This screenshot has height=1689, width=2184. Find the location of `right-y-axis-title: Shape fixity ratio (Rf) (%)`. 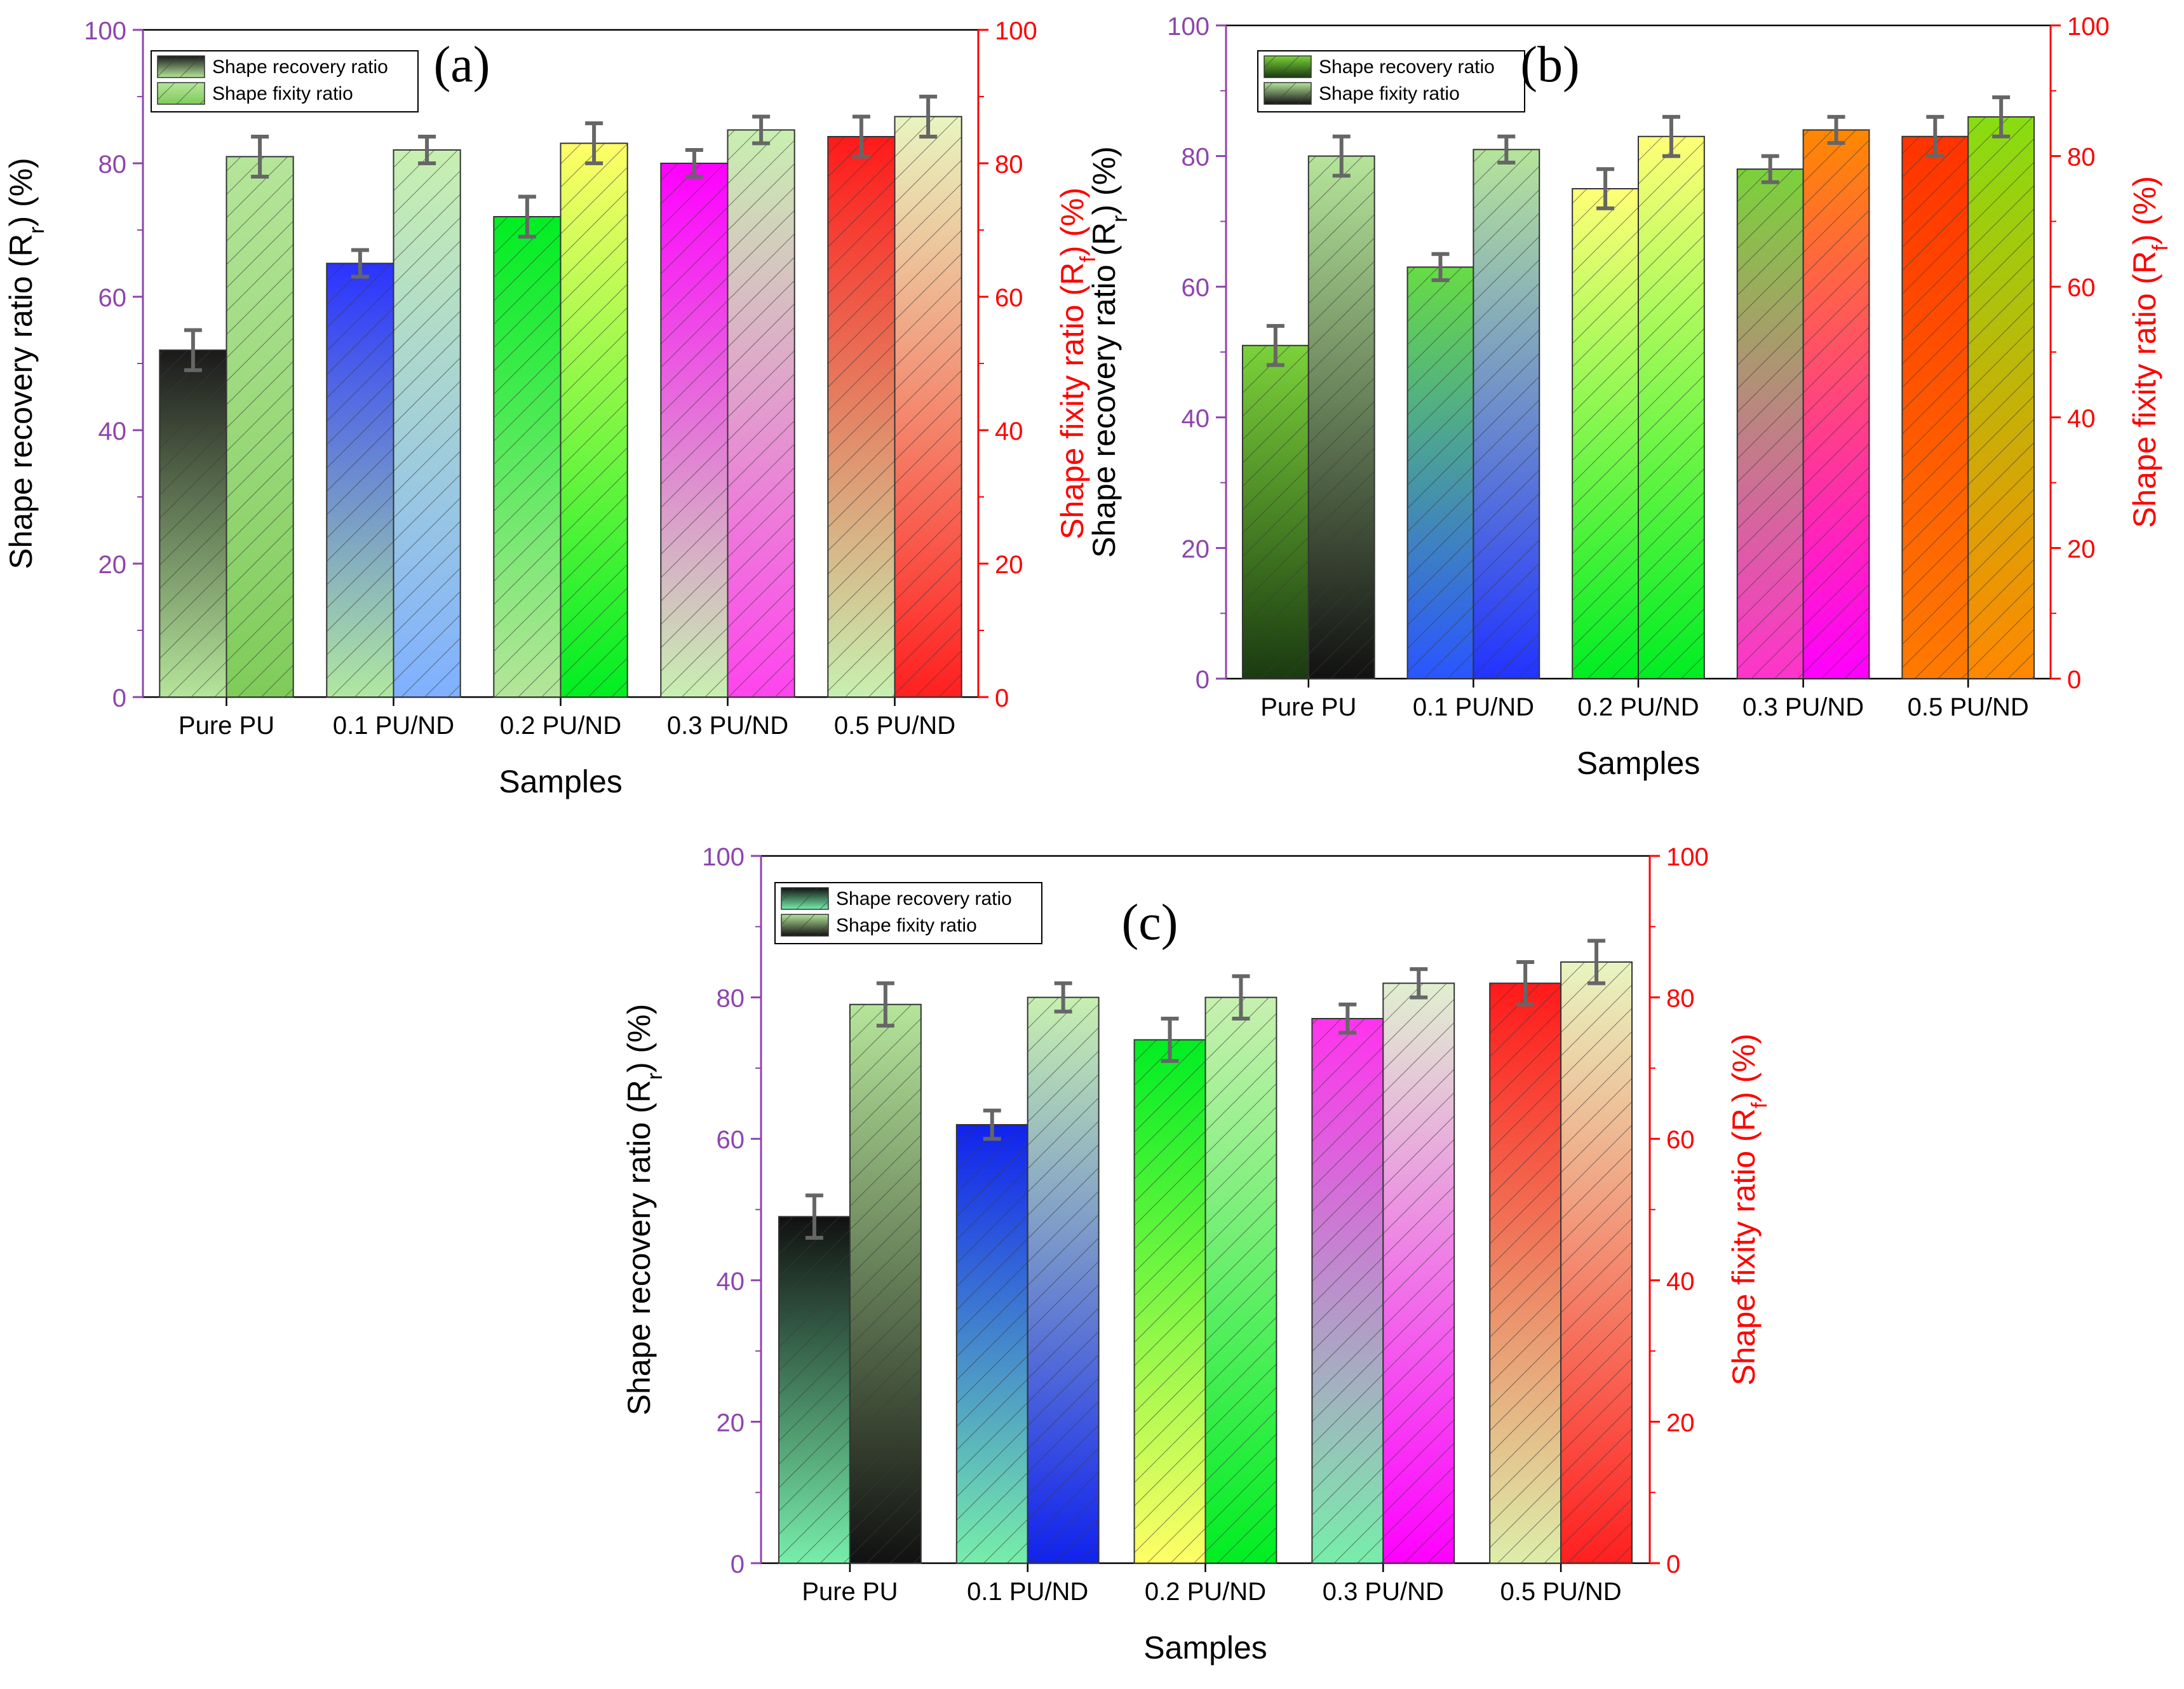

right-y-axis-title: Shape fixity ratio (Rf) (%) is located at coordinates (2150, 352).